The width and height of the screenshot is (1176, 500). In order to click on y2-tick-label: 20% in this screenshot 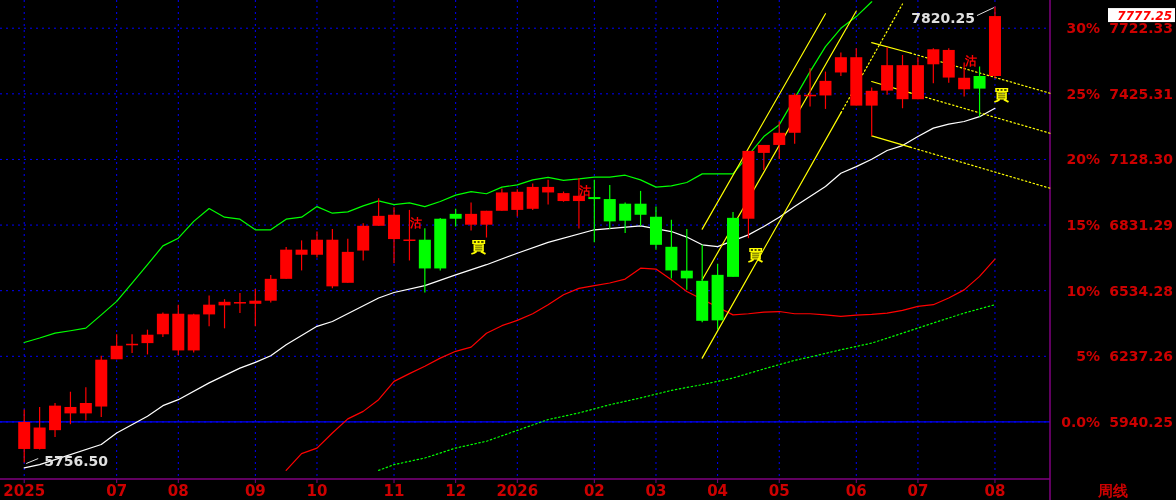, I will do `click(1083, 159)`.